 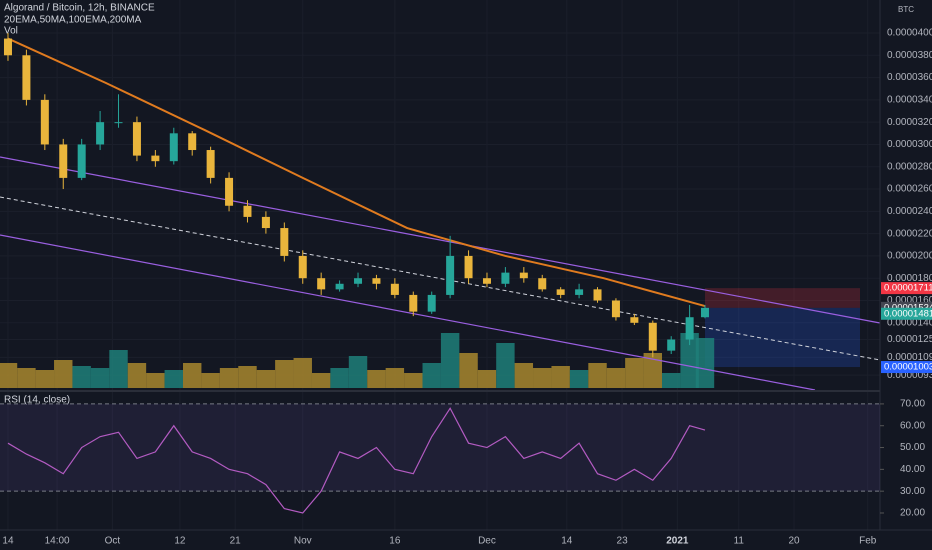 What do you see at coordinates (912, 425) in the screenshot?
I see `rsi-tick-label: 60.00` at bounding box center [912, 425].